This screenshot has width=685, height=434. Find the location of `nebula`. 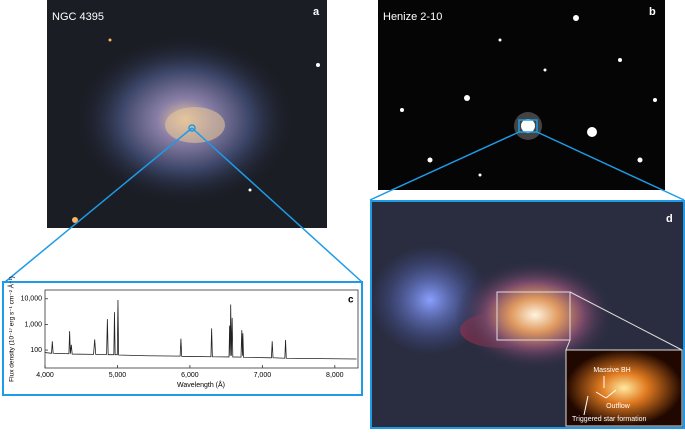

nebula is located at coordinates (535, 315).